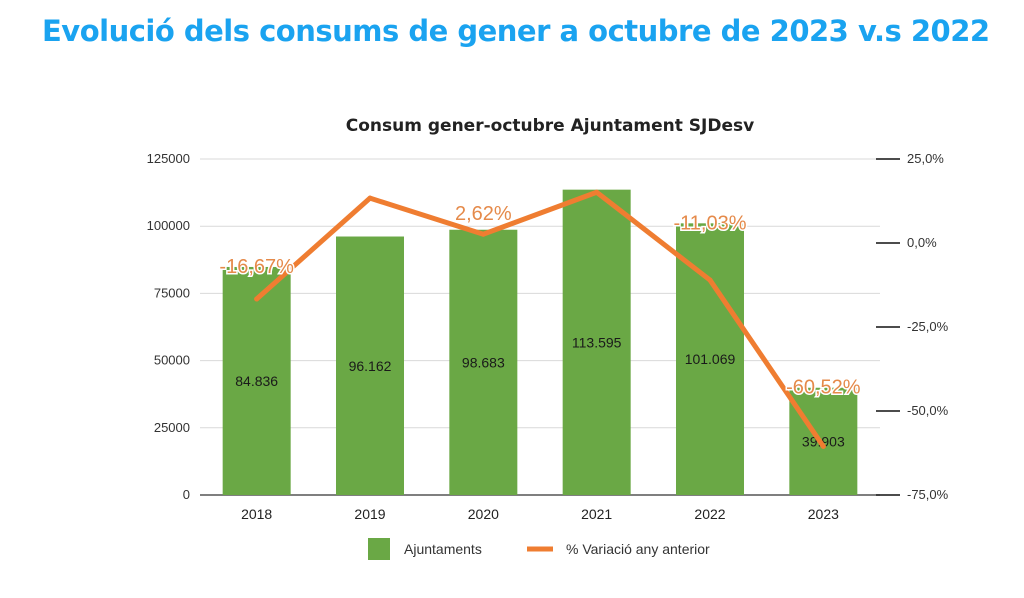 Image resolution: width=1024 pixels, height=598 pixels. I want to click on variation-label: -11,03%, so click(709, 223).